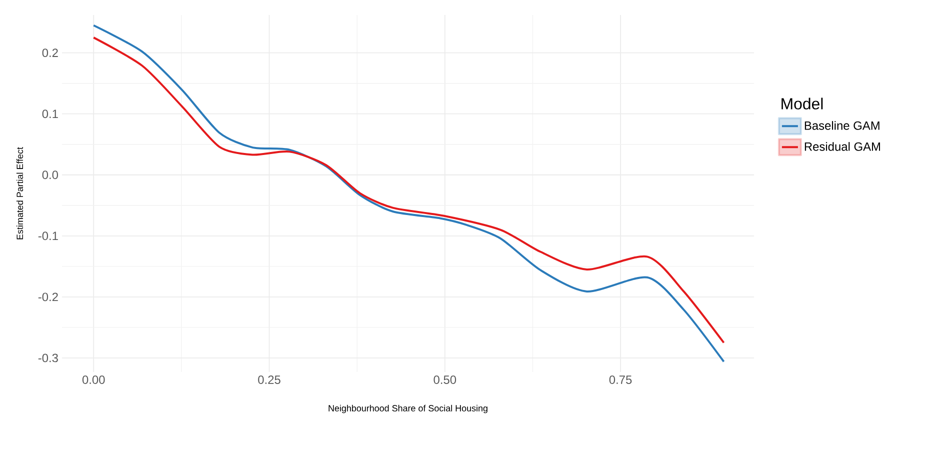  I want to click on y-tick-label: -0.3, so click(48, 358).